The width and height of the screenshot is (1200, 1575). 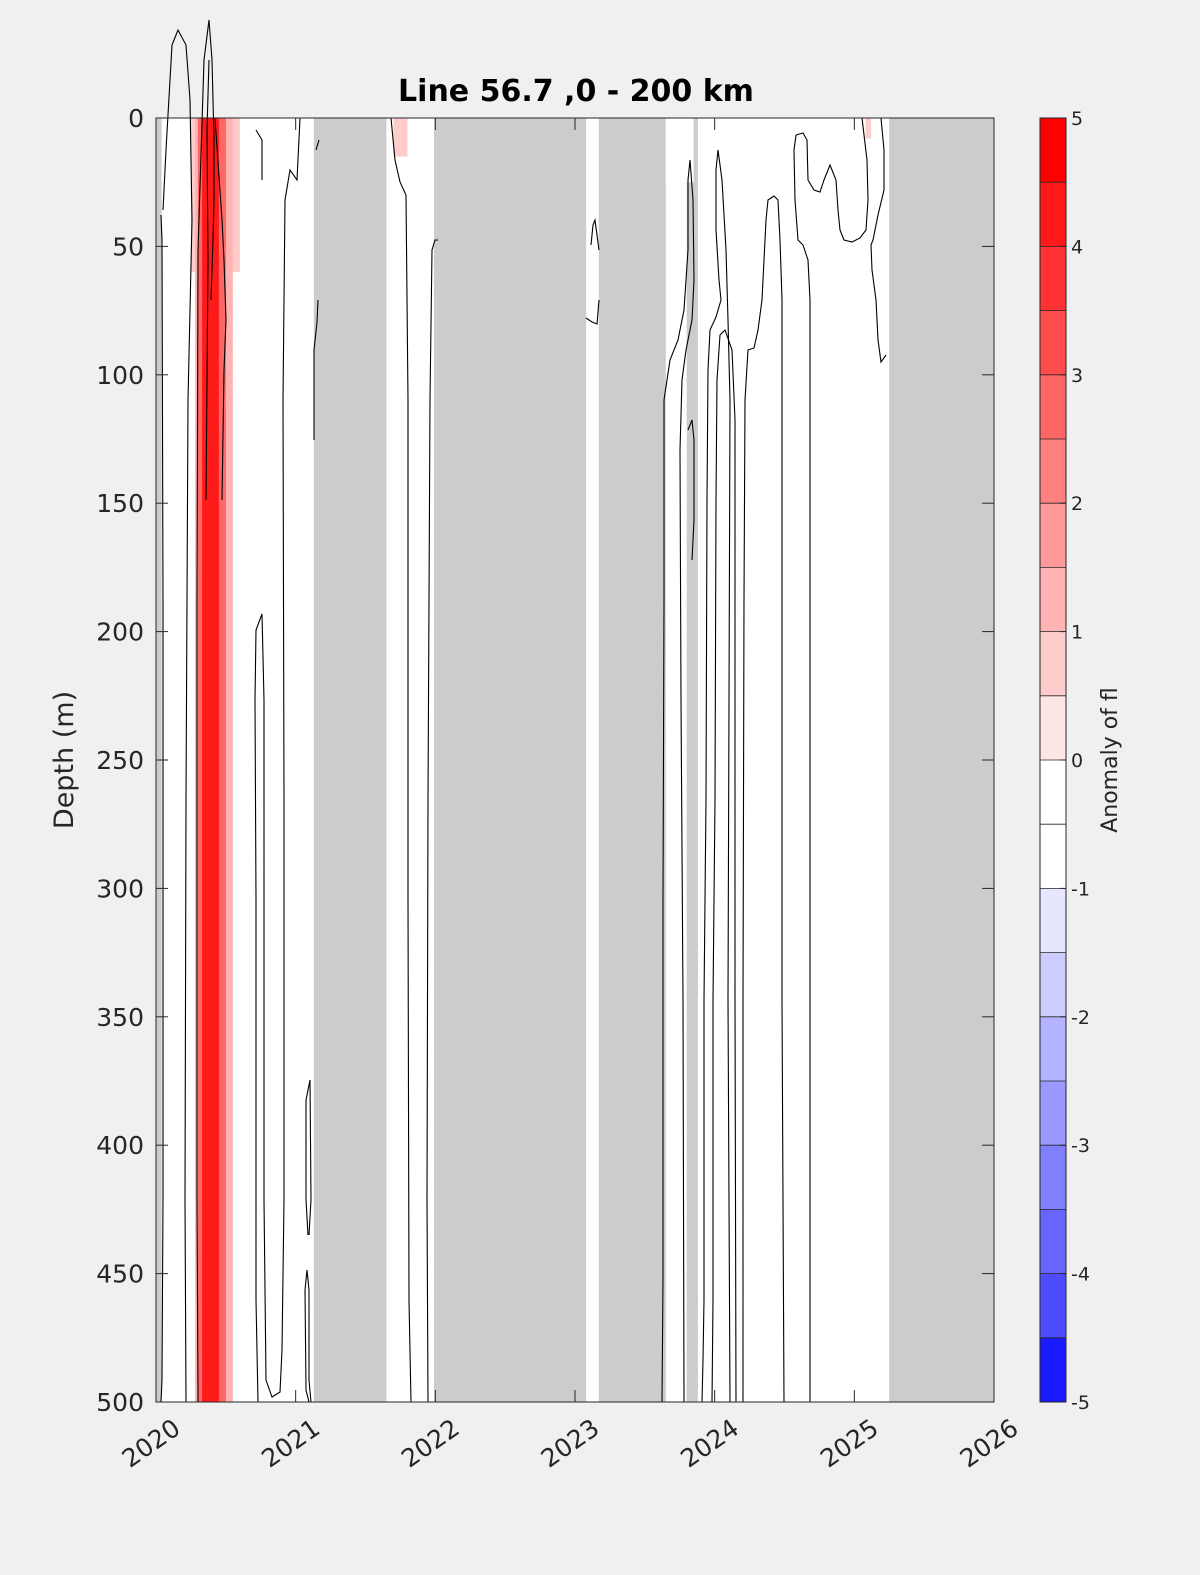 I want to click on colorbar-swatches, so click(x=1053, y=759).